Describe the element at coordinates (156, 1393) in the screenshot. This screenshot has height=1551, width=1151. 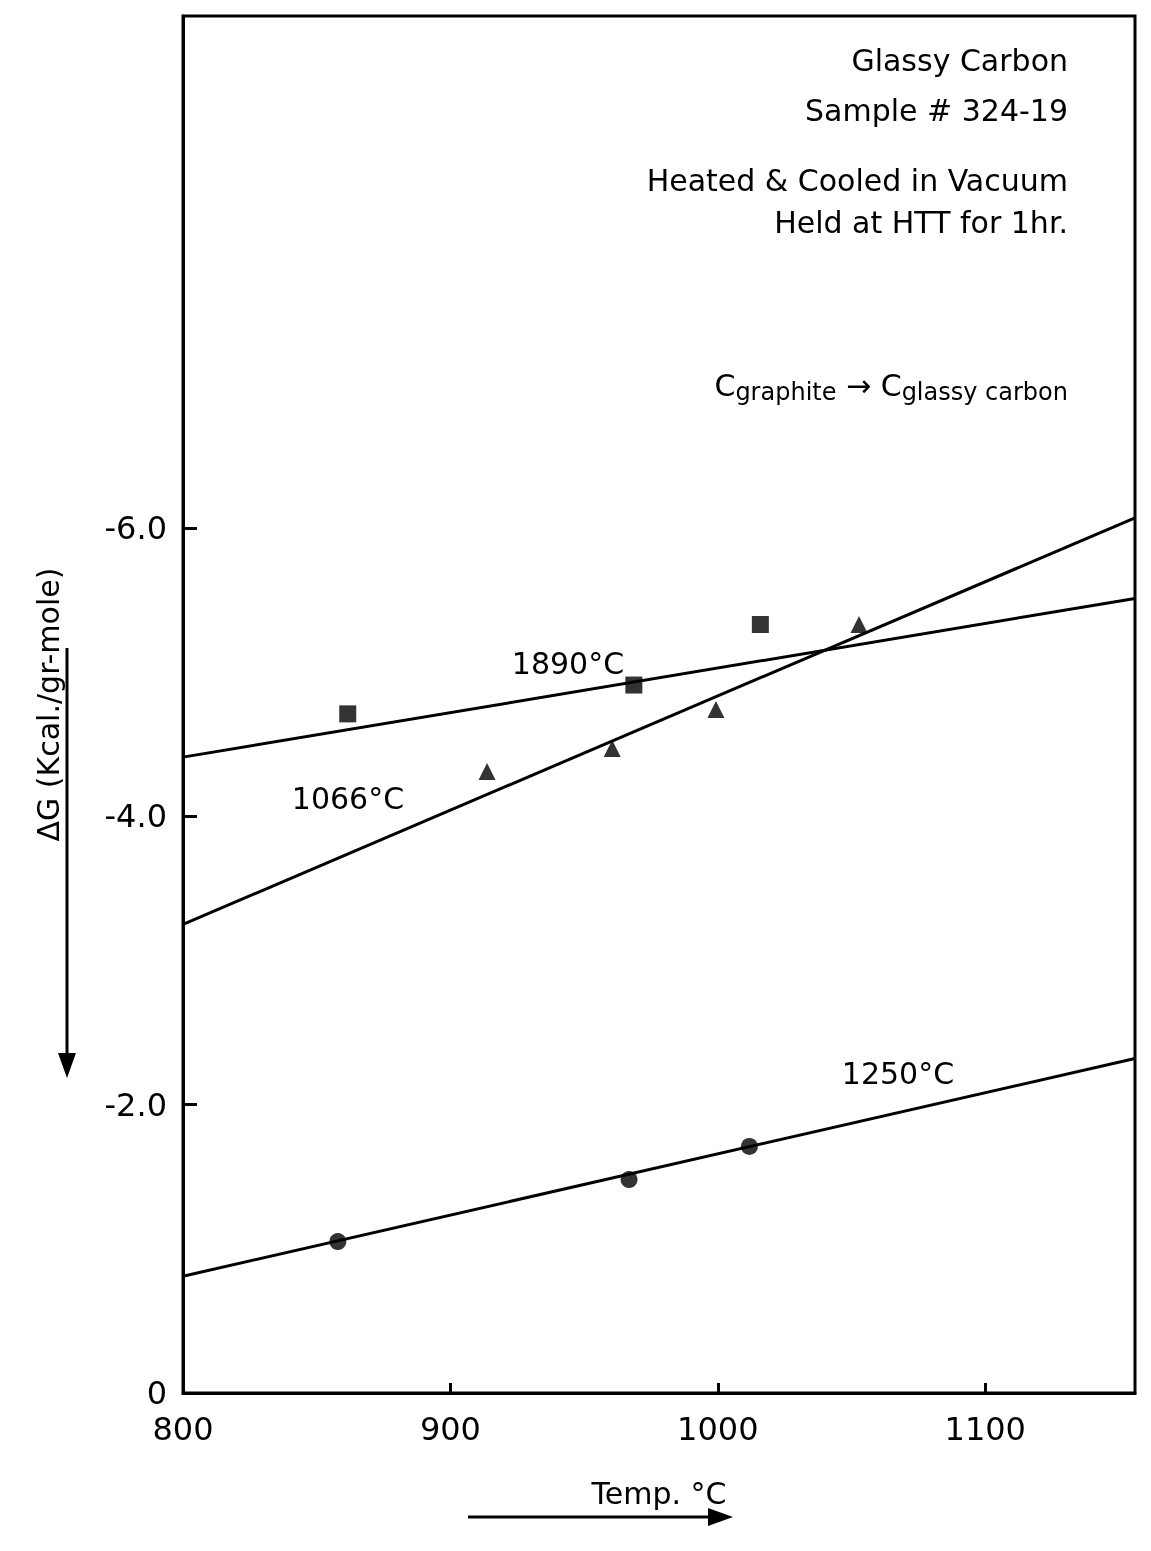
I see `y-tick-label: 0` at that location.